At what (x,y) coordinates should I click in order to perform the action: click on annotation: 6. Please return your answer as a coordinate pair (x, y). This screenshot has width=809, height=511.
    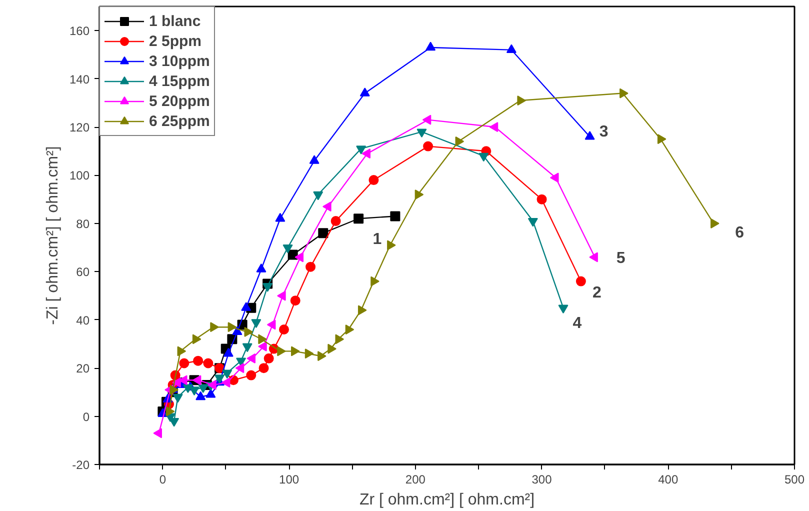
    Looking at the image, I should click on (739, 233).